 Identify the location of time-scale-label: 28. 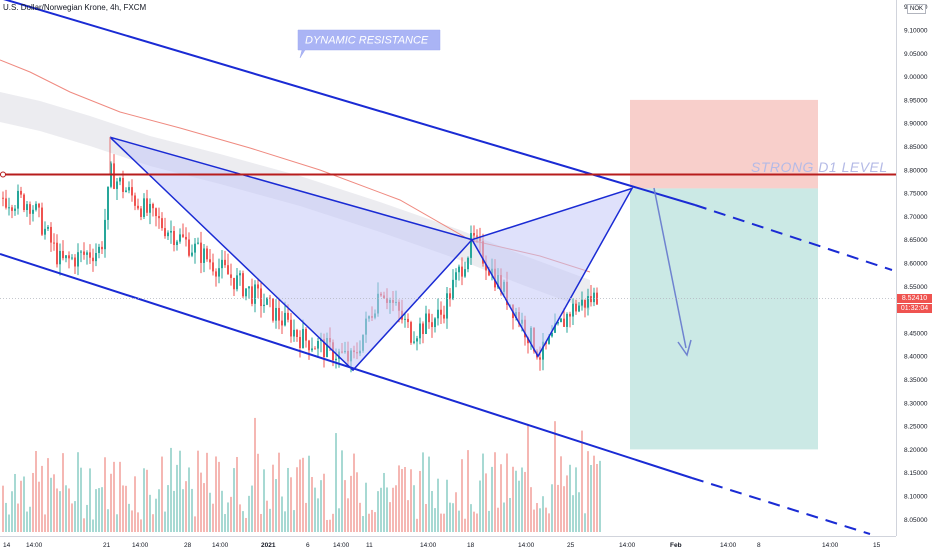
(188, 545).